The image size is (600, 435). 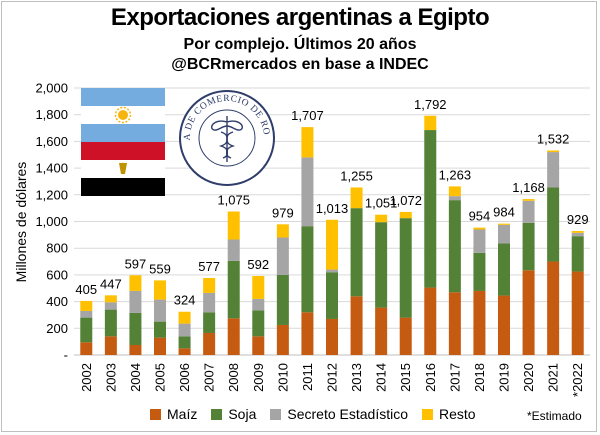 I want to click on x-tick-label: 2008, so click(x=233, y=377).